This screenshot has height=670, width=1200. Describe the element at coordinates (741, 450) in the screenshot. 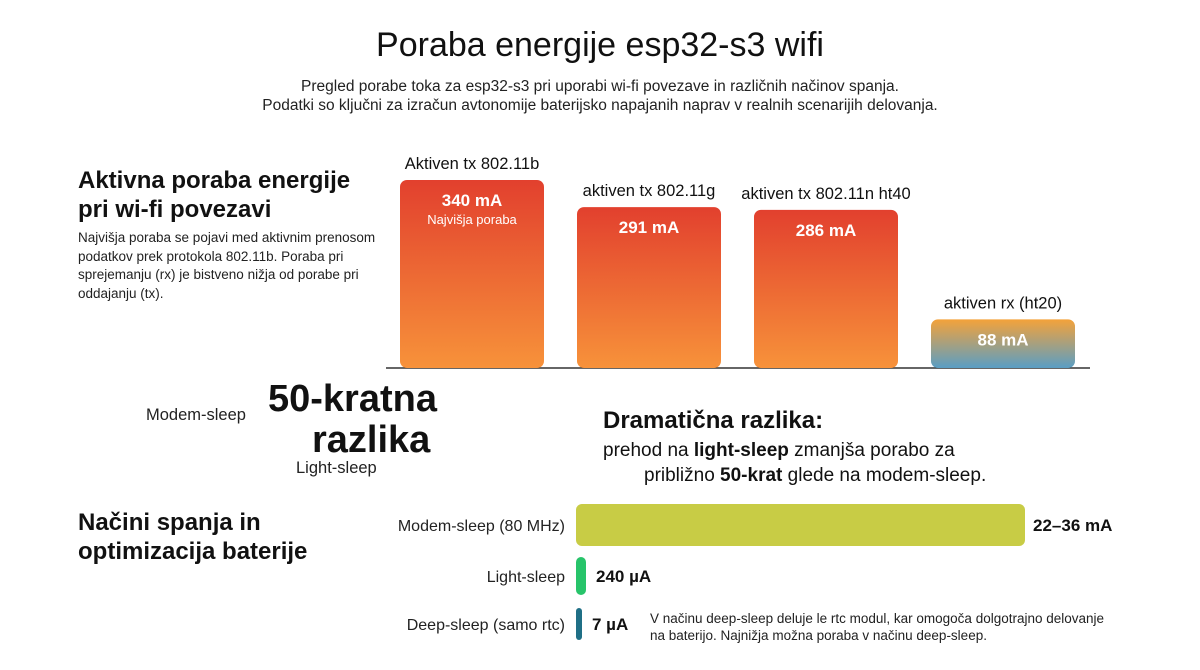

I see `dramatic-line-1-bold: light-sleep` at that location.